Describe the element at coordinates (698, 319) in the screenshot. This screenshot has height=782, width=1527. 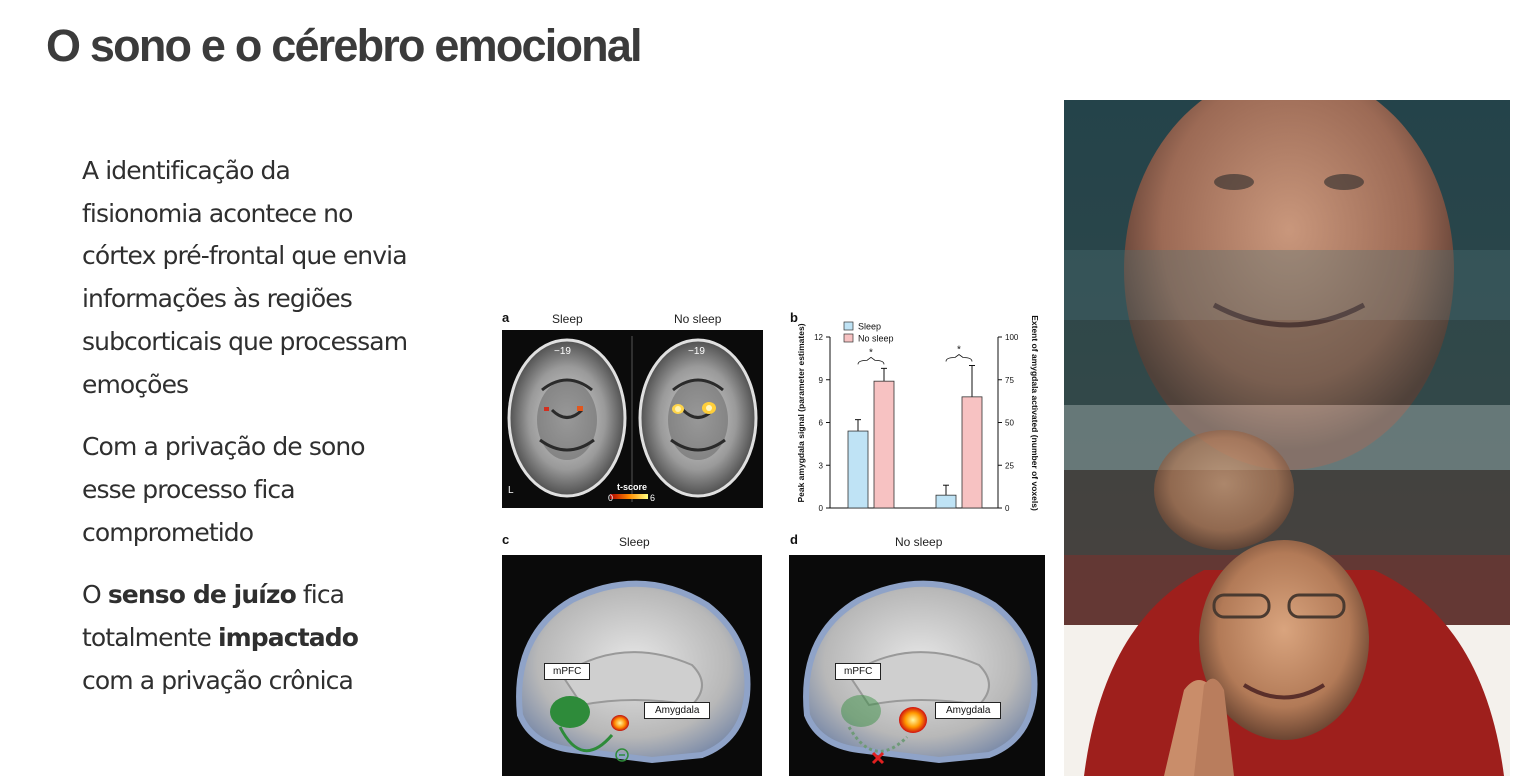
I see `panel-a-nosleep-title: No sleep` at that location.